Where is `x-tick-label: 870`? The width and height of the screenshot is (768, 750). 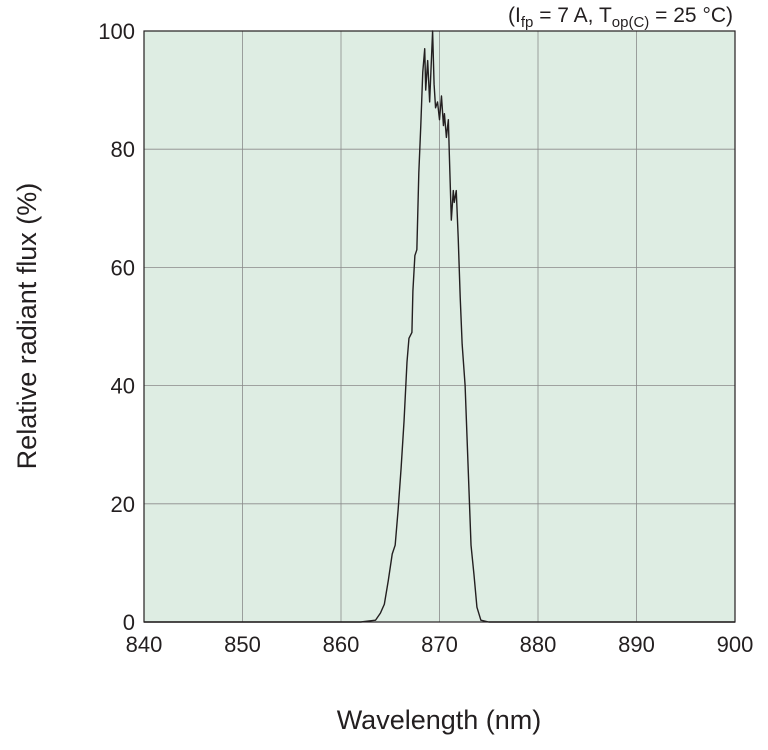 x-tick-label: 870 is located at coordinates (439, 644).